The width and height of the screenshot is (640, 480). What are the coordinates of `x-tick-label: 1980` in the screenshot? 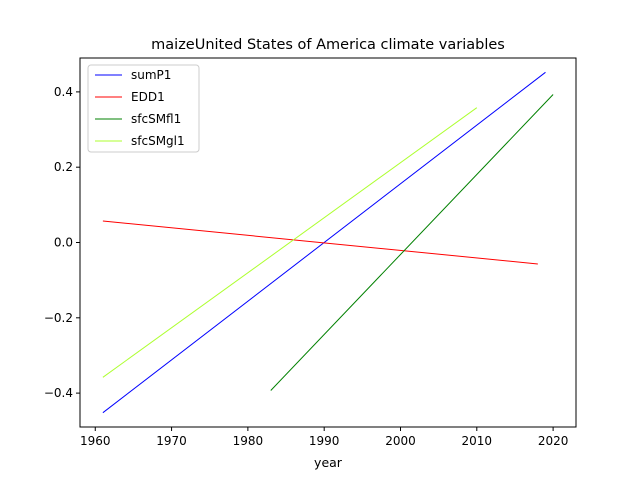 It's located at (248, 441).